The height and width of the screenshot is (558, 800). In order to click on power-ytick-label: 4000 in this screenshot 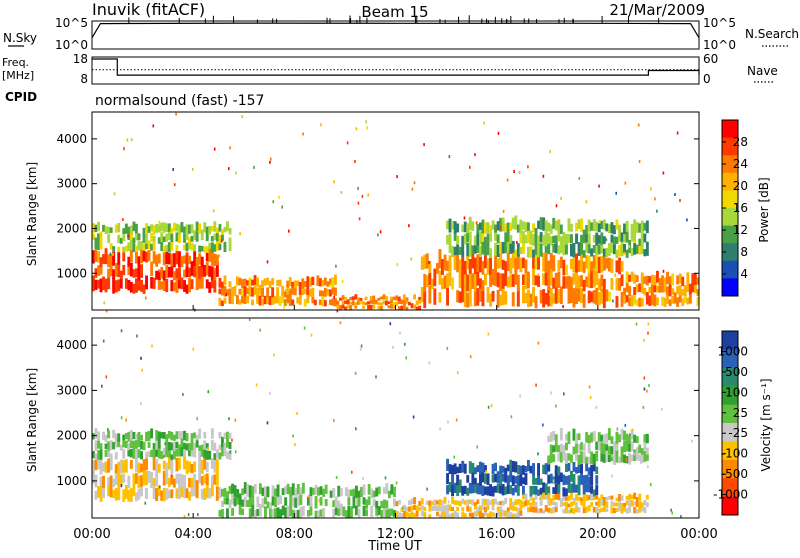, I will do `click(71, 139)`.